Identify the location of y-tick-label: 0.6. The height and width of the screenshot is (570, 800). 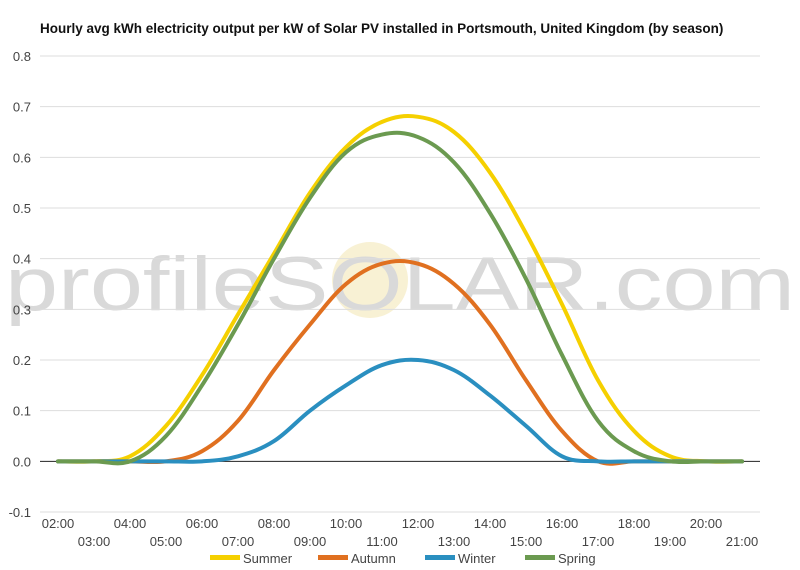
(22, 157).